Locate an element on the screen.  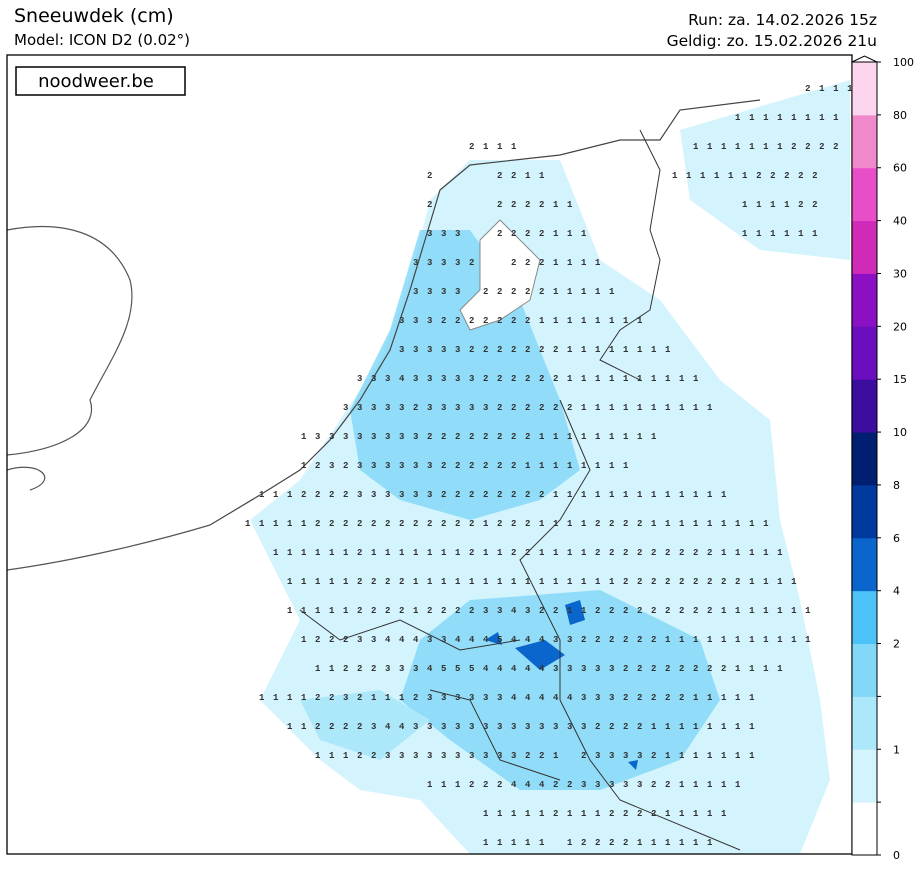
value-row: 3 3 3 2 2 2 2 1 1 1 1 1 1 1 1 1 is located at coordinates (532, 234).